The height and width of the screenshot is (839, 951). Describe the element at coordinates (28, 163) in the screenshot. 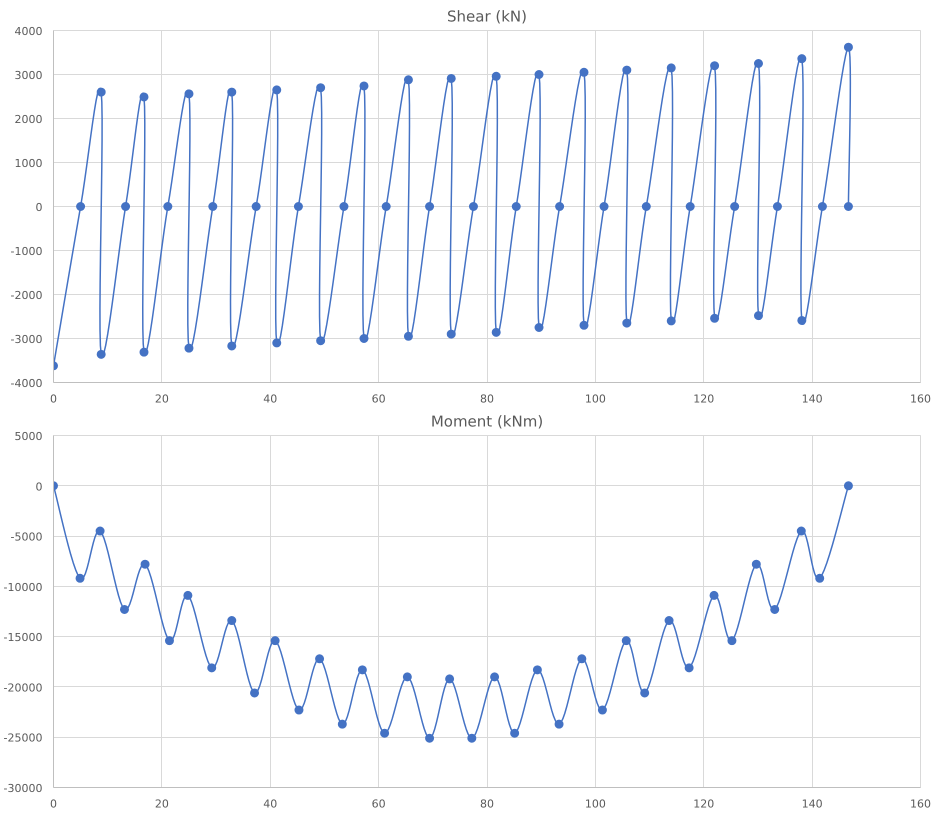

I see `y-tick-label: 1000` at that location.